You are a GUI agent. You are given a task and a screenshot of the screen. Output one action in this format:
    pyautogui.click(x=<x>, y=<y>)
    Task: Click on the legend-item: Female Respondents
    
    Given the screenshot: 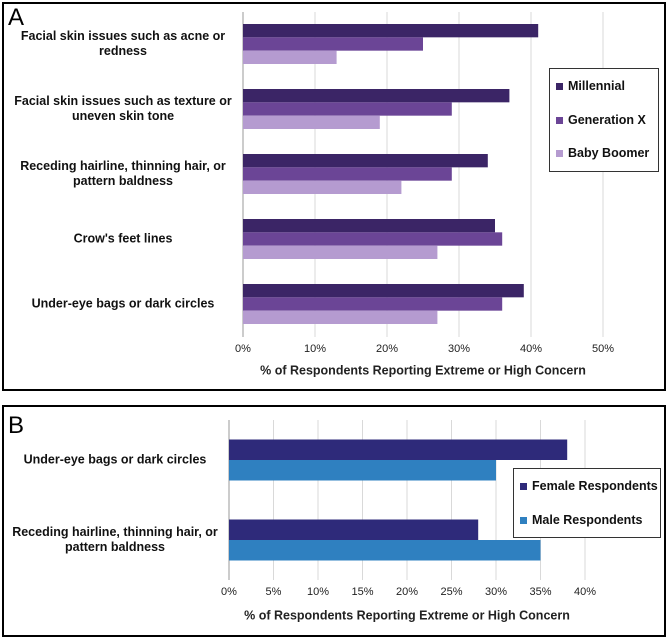 What is the action you would take?
    pyautogui.click(x=589, y=486)
    